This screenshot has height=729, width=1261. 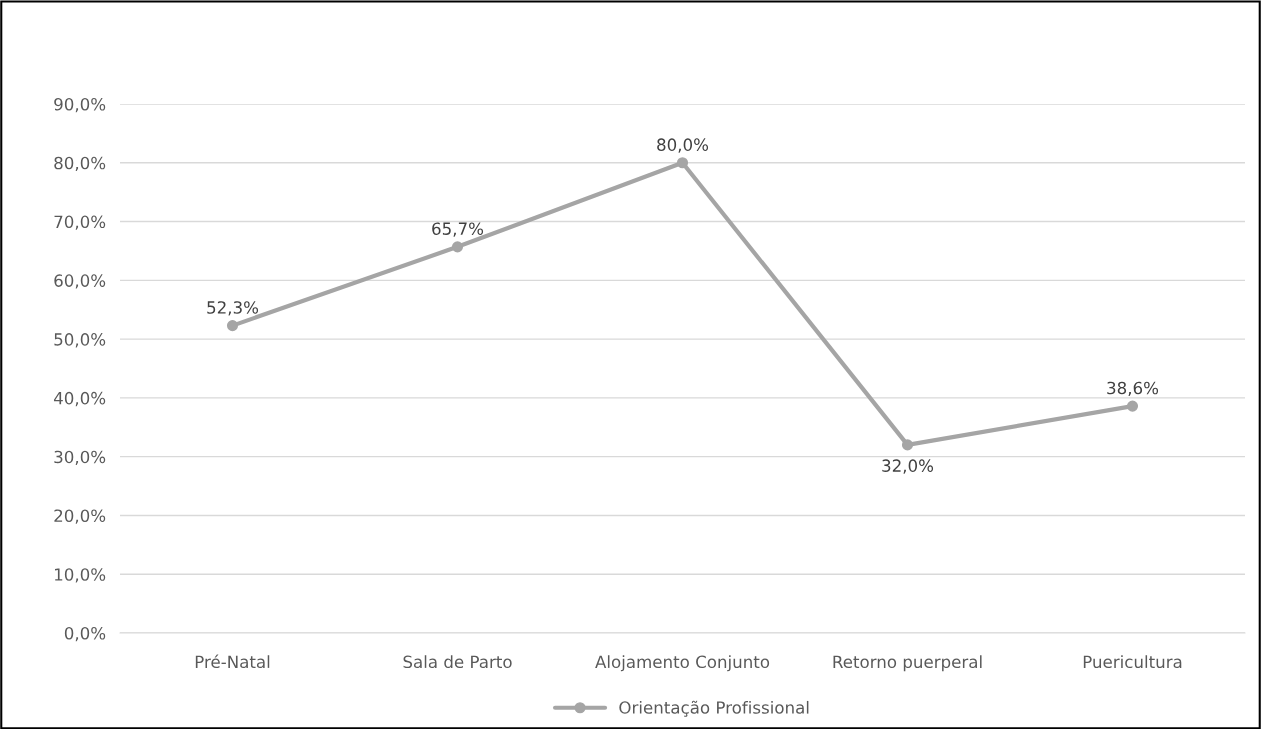 I want to click on y-tick-label: 60,0%, so click(x=80, y=281).